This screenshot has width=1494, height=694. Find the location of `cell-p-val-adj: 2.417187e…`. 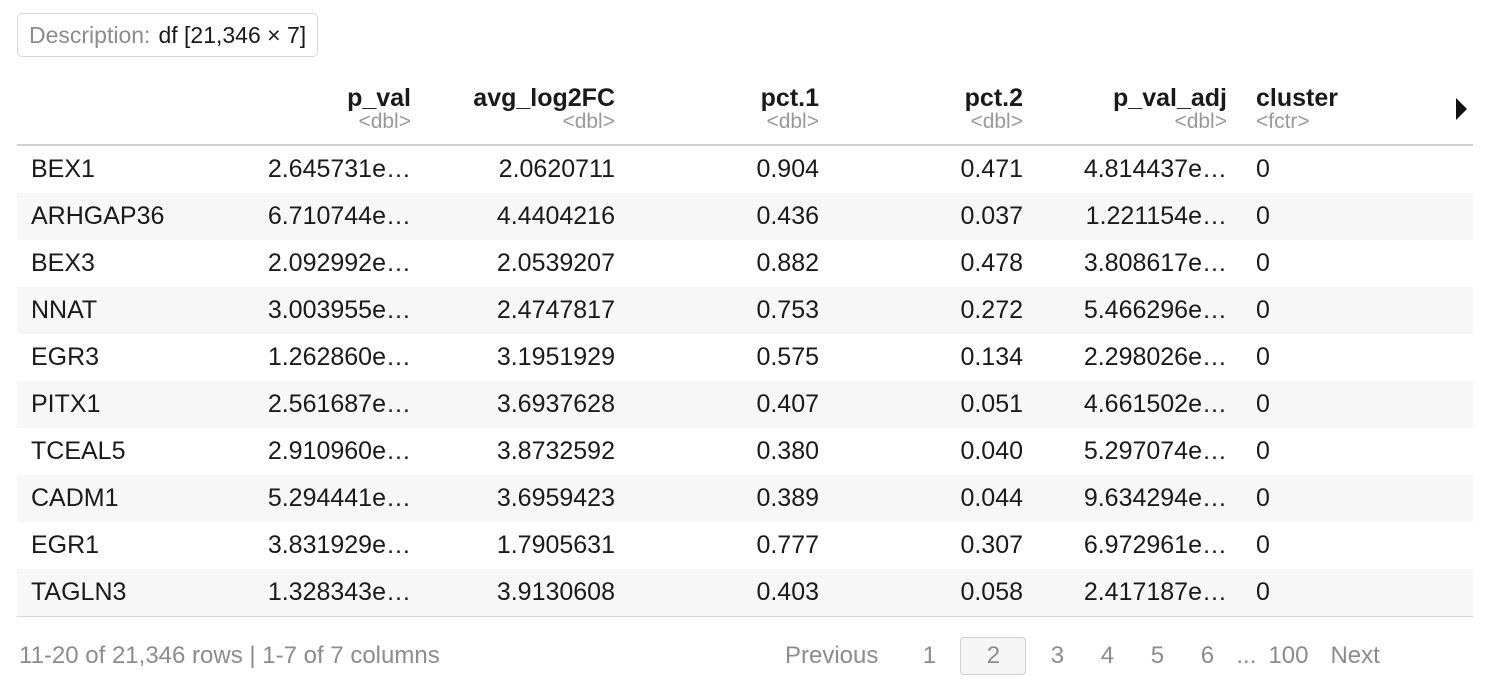

cell-p-val-adj: 2.417187e… is located at coordinates (1155, 592).